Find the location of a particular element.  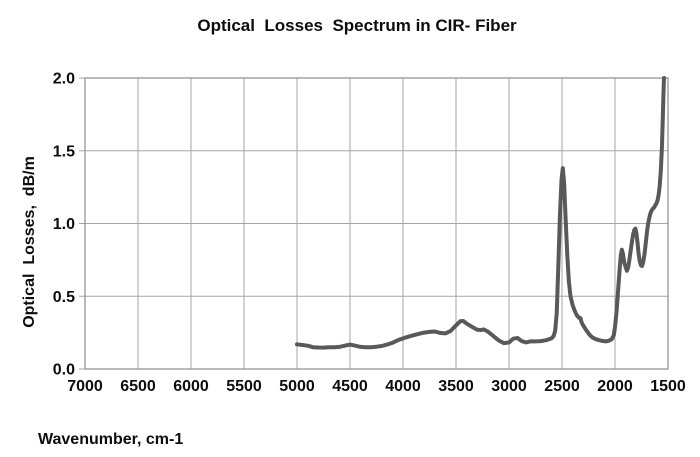

x-tick-label: 5500 is located at coordinates (244, 386).